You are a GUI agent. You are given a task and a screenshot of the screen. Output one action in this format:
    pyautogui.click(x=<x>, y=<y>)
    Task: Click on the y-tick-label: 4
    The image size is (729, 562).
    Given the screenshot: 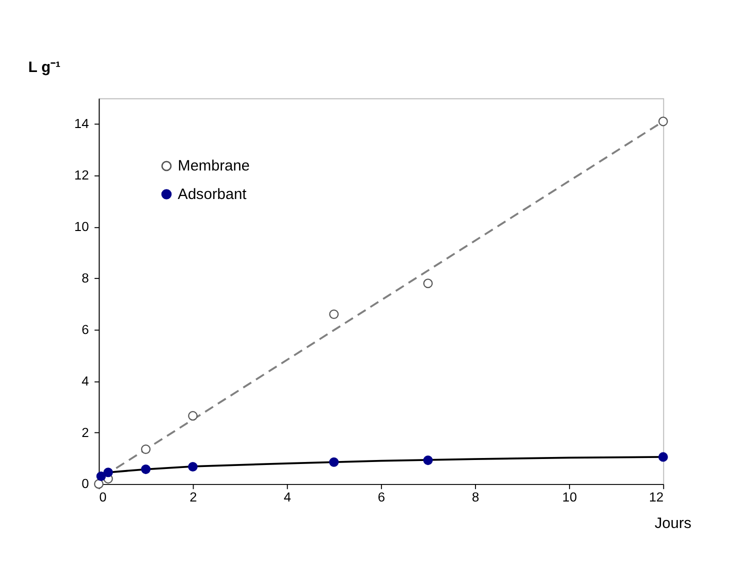 What is the action you would take?
    pyautogui.click(x=85, y=380)
    